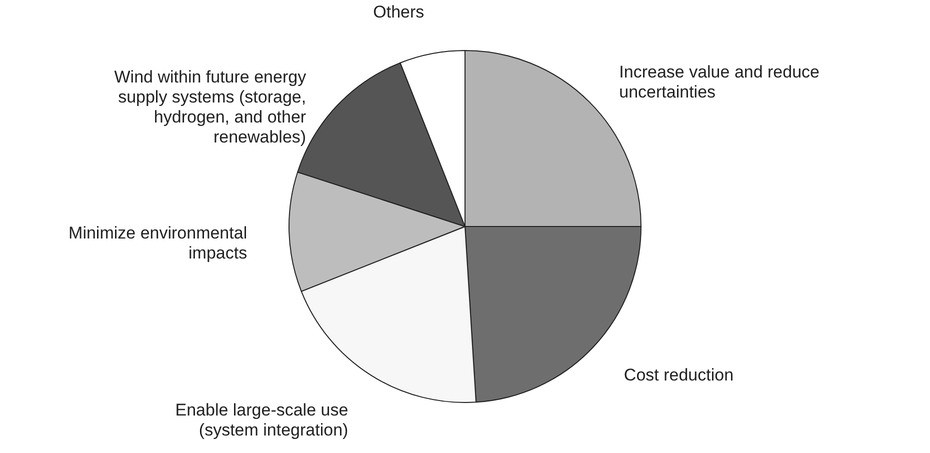 The image size is (930, 453). I want to click on slice-label: Enable large-scale use (system integration), so click(261, 420).